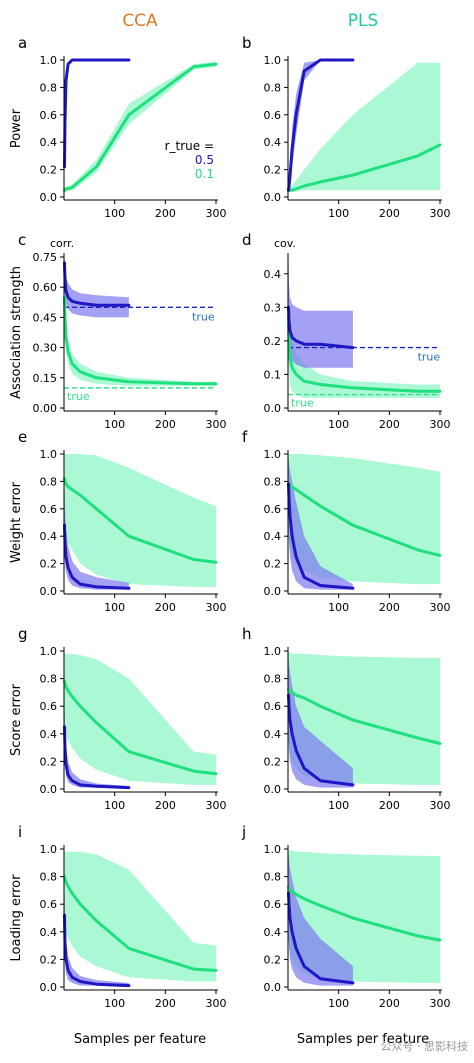  Describe the element at coordinates (189, 146) in the screenshot. I see `legend-title: r_true =` at that location.